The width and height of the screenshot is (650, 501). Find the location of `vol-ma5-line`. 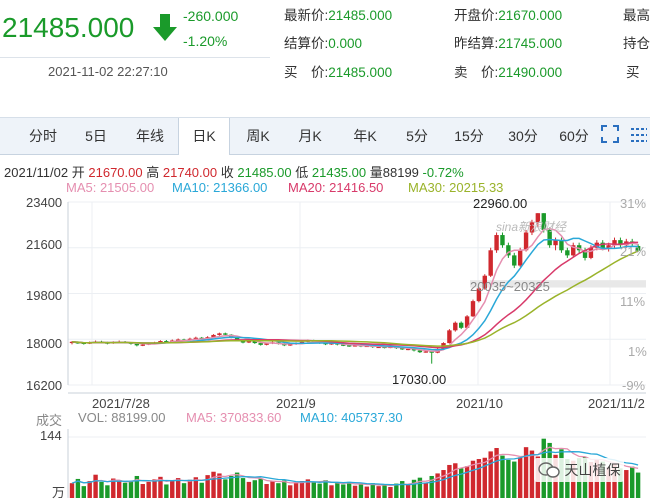

vol-ma5-line is located at coordinates (355, 466).